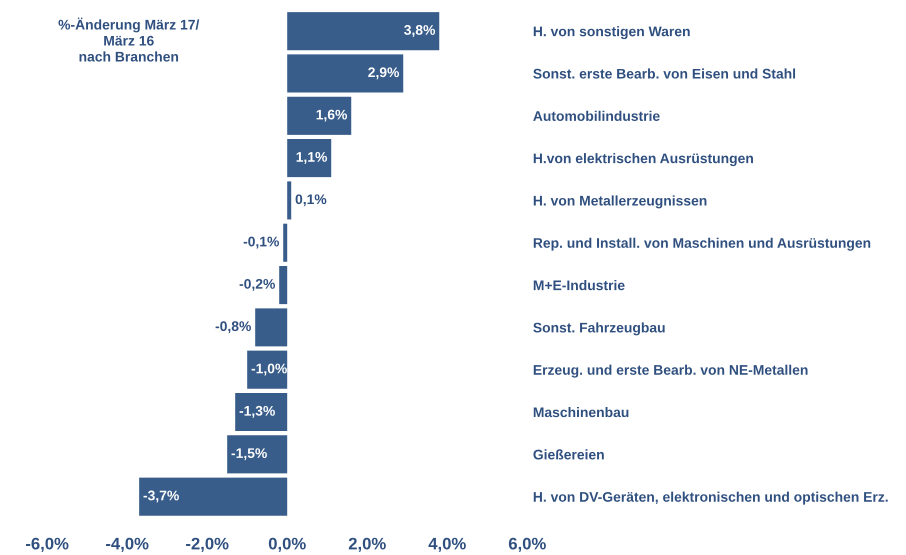  I want to click on text: %-Änderung März 17/ März 16 nach Branchen, so click(129, 40).